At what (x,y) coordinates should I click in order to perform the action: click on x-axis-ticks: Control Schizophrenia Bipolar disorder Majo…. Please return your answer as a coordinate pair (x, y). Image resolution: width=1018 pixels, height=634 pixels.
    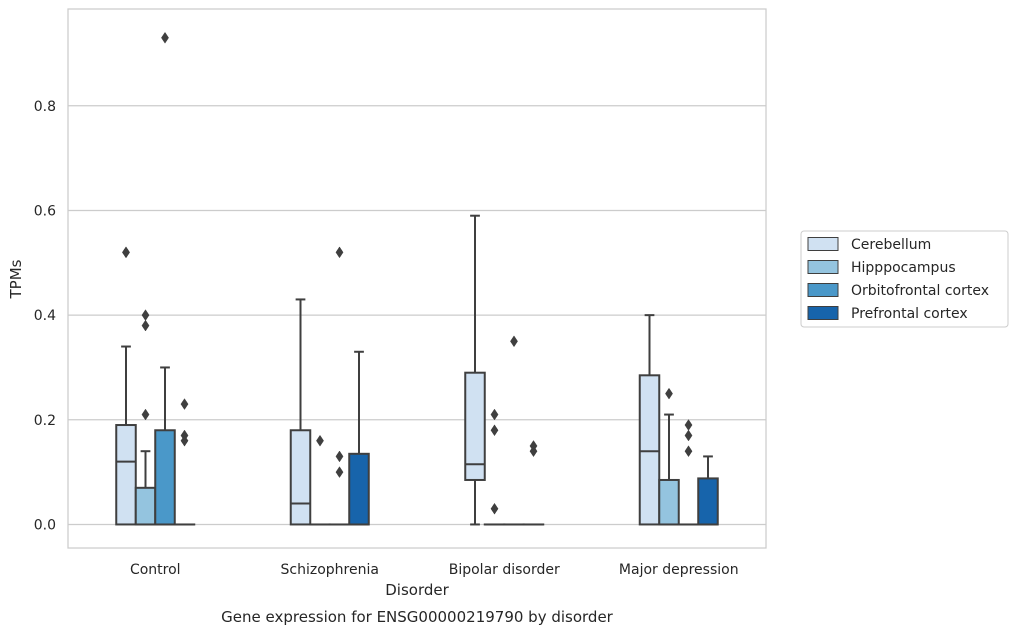
    Looking at the image, I should click on (434, 570).